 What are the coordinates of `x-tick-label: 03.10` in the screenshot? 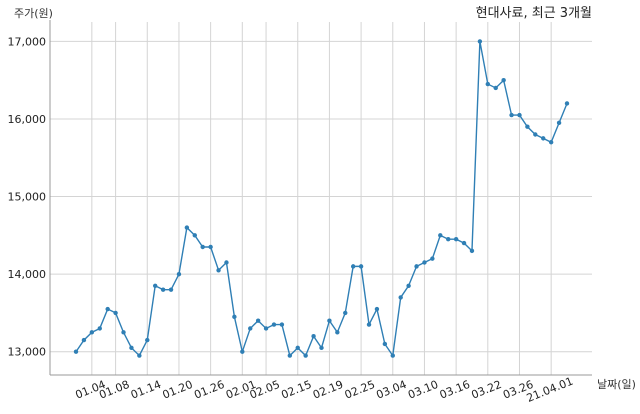 It's located at (423, 390).